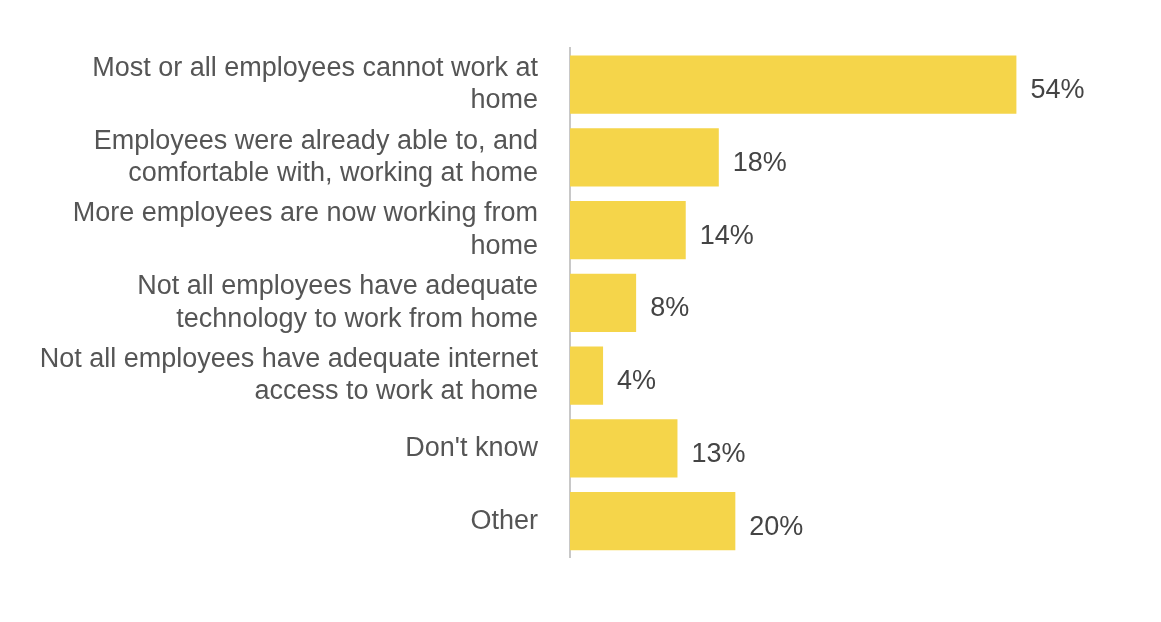  Describe the element at coordinates (718, 452) in the screenshot. I see `data-label: 13%` at that location.